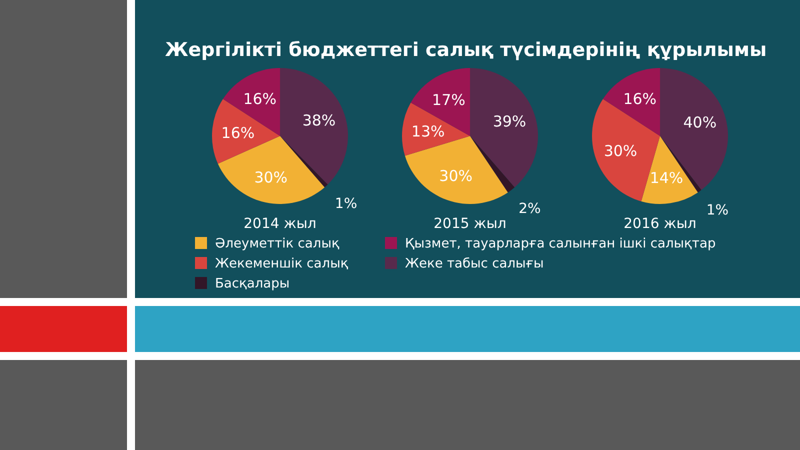 The height and width of the screenshot is (450, 800). I want to click on text: 2014 жыл, so click(280, 224).